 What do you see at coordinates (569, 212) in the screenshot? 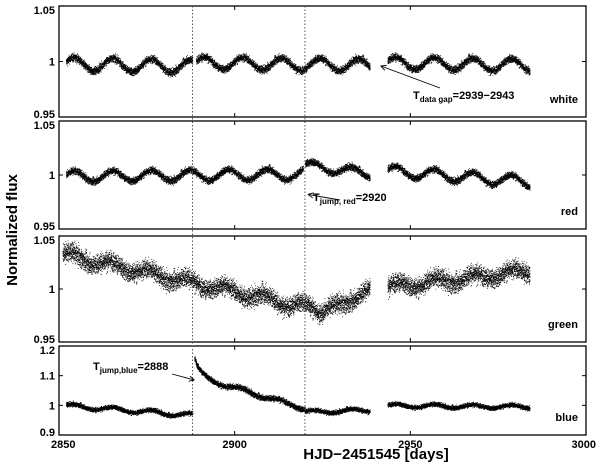
I see `panel-label-red: red` at bounding box center [569, 212].